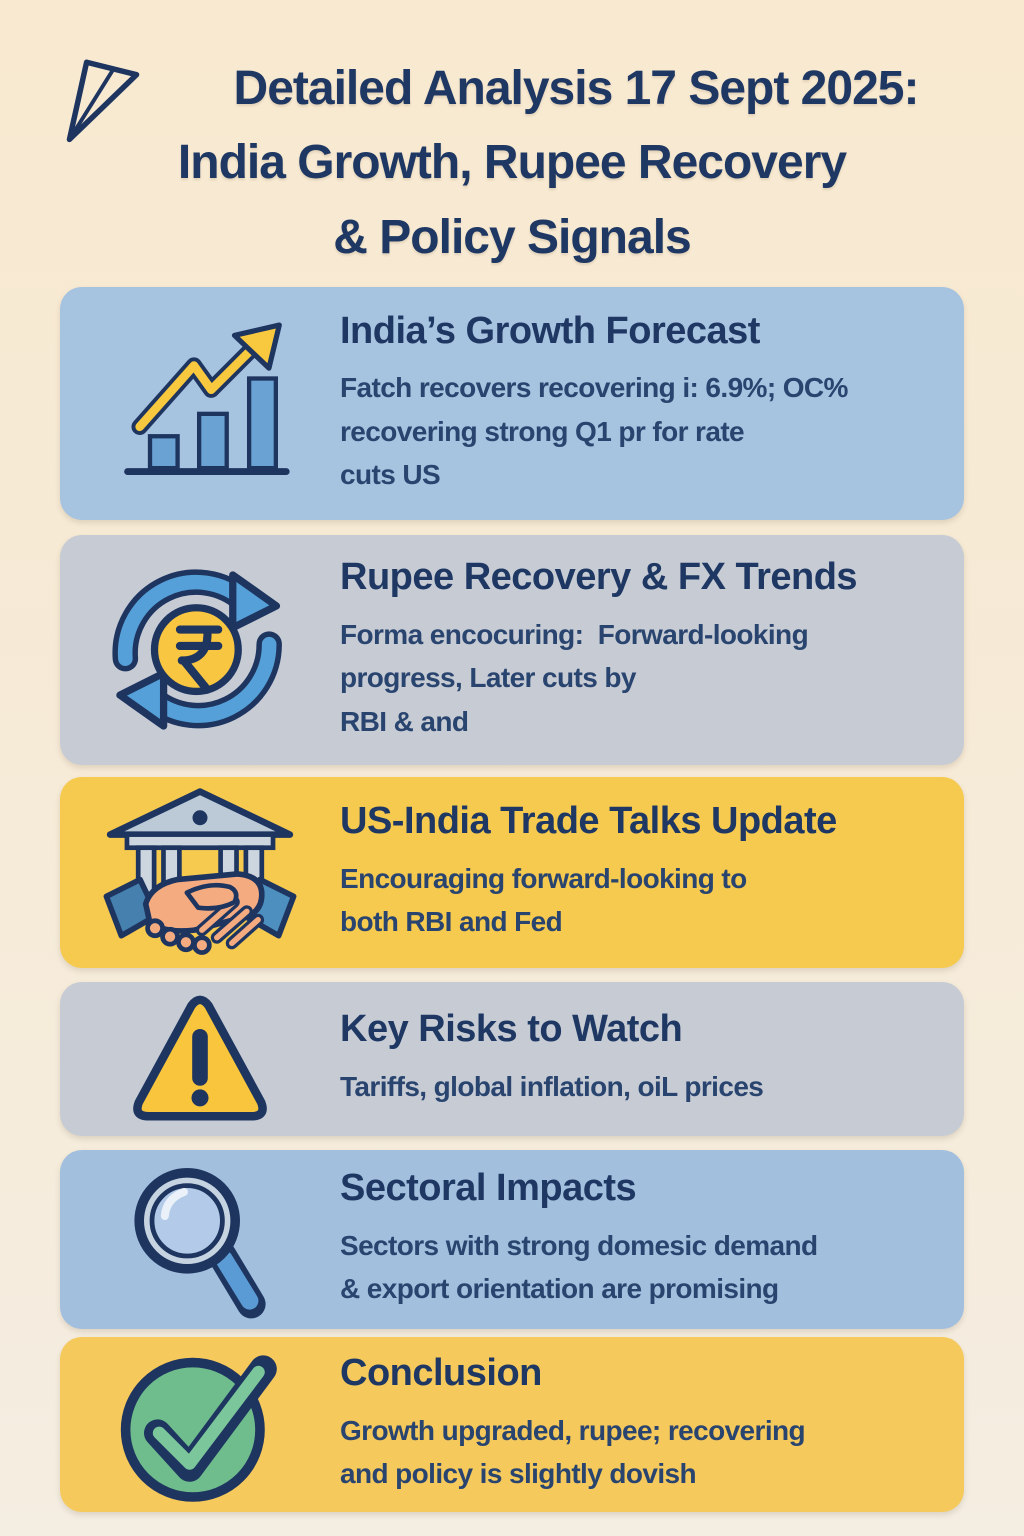 The height and width of the screenshot is (1536, 1024). I want to click on check-circle-icon, so click(198, 1428).